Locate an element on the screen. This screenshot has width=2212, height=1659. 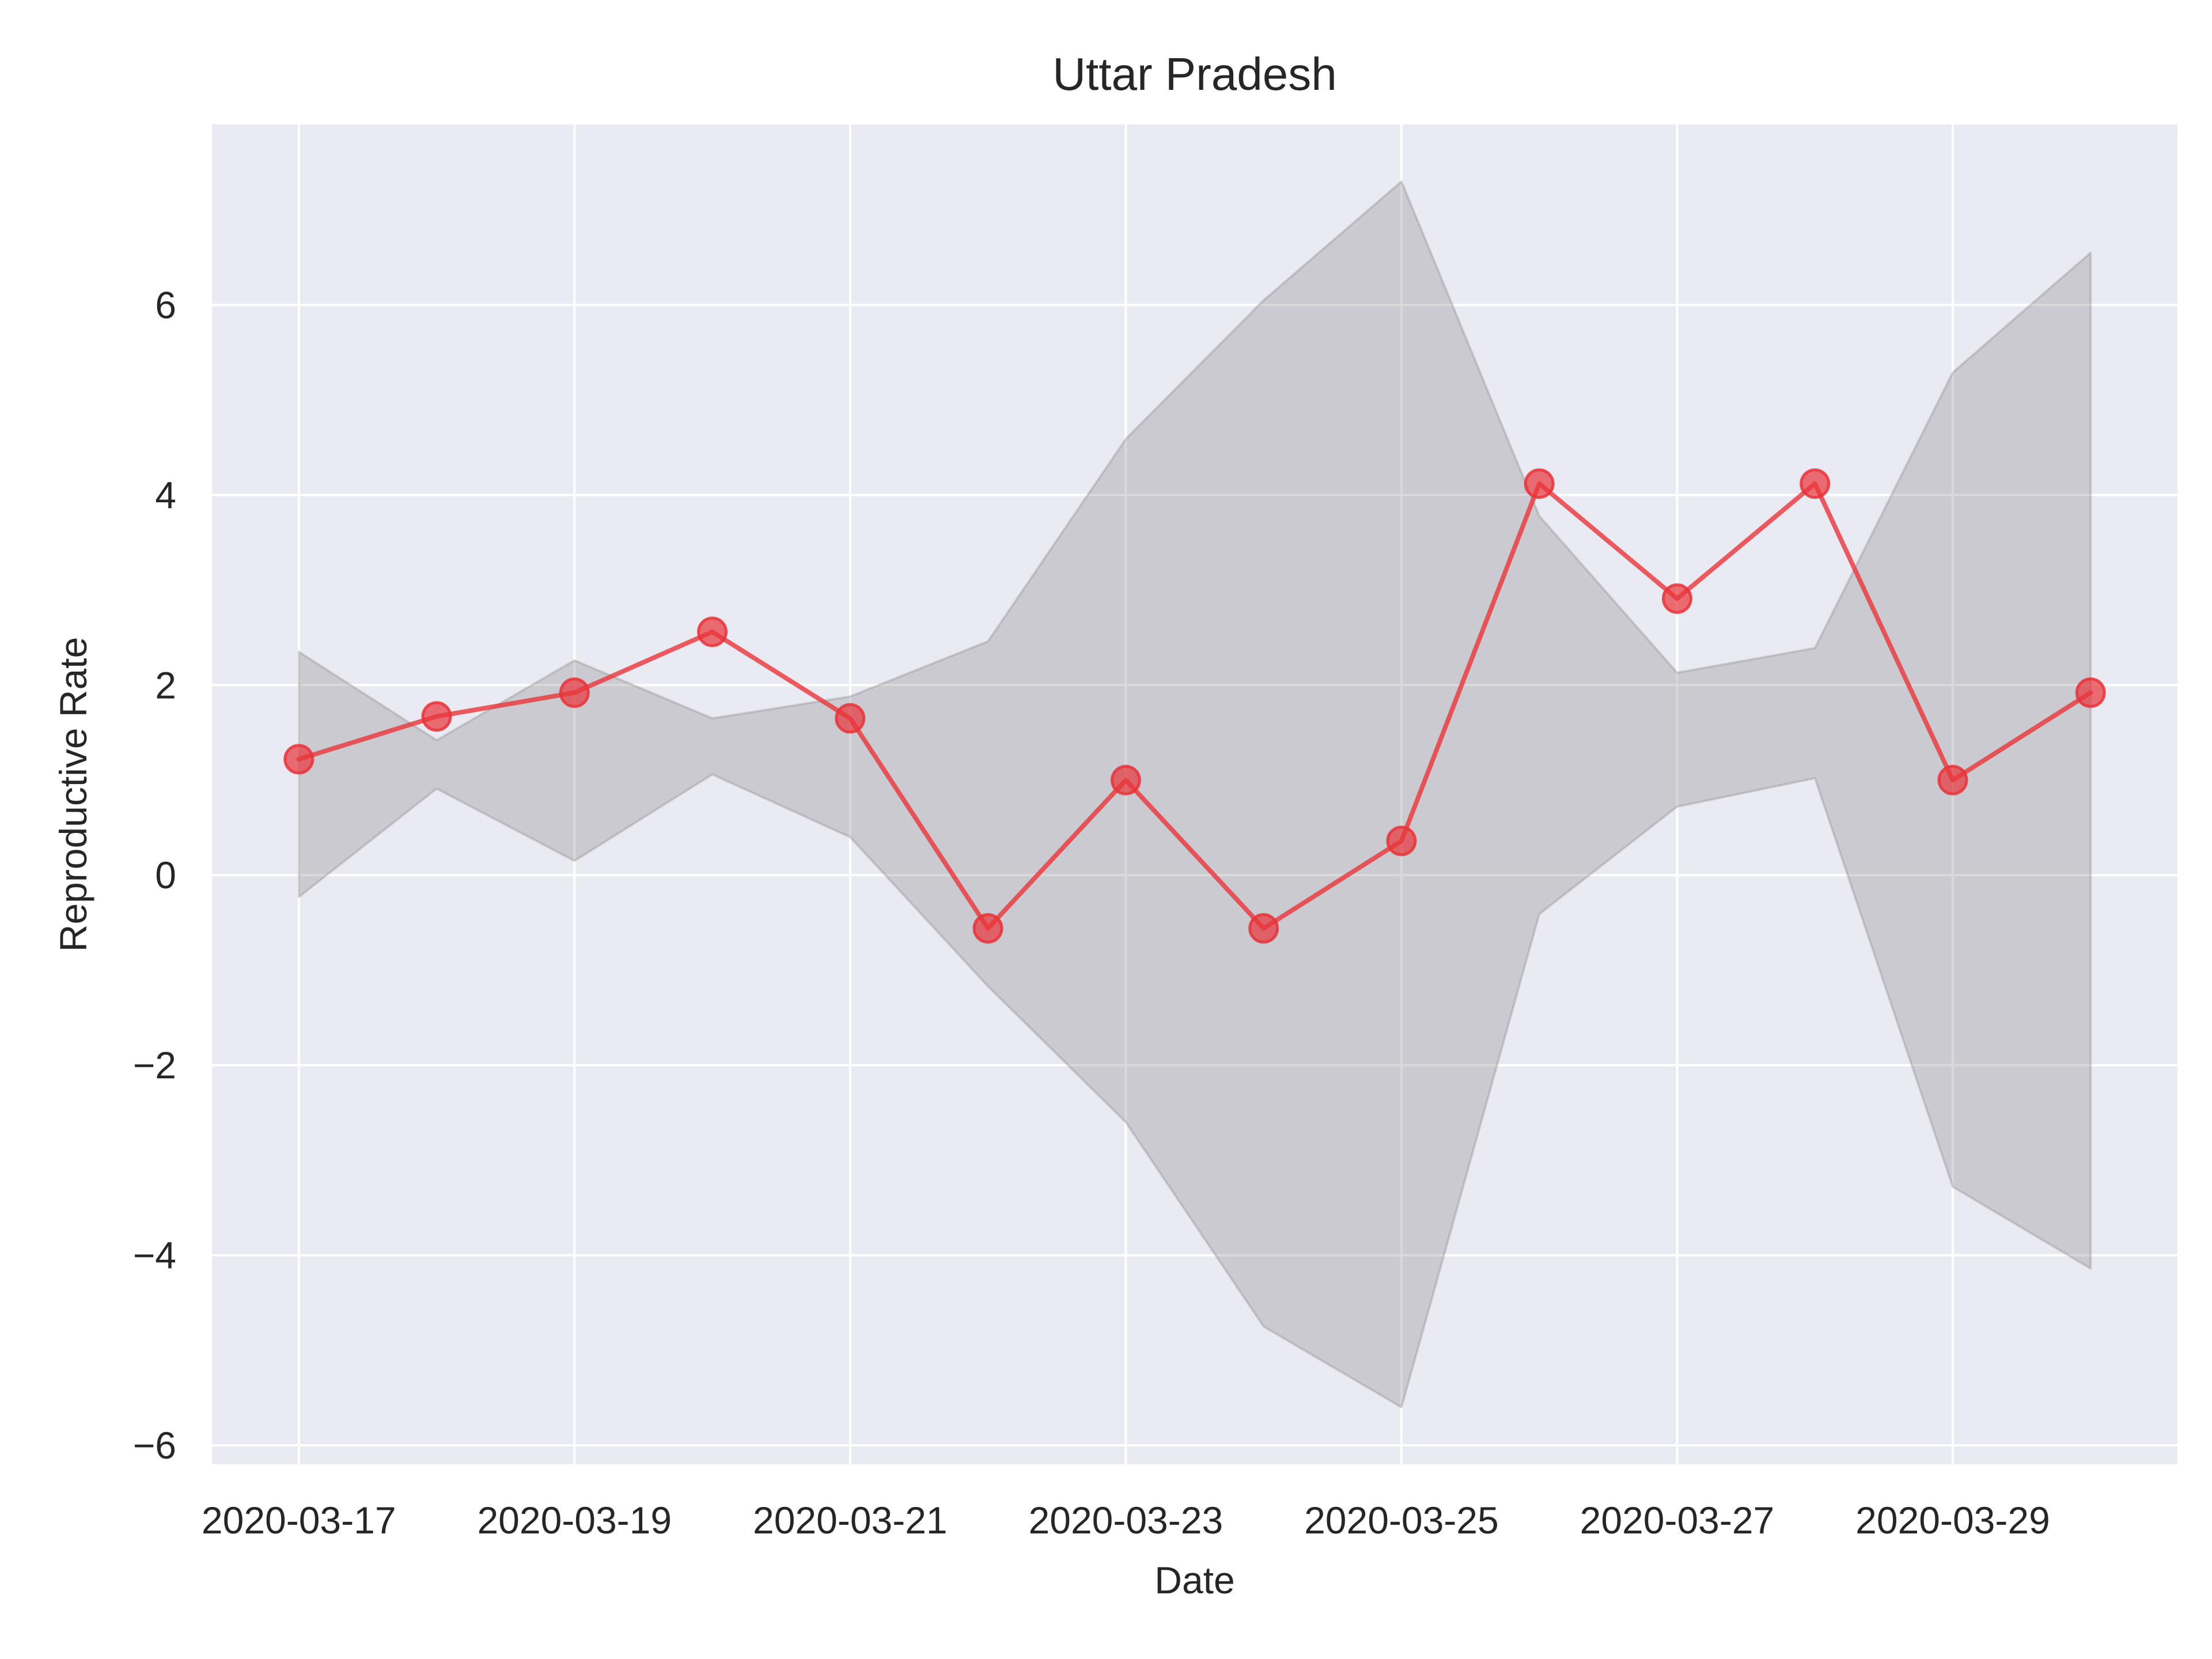
x-tick-label: 2020-03-29 is located at coordinates (1952, 1520).